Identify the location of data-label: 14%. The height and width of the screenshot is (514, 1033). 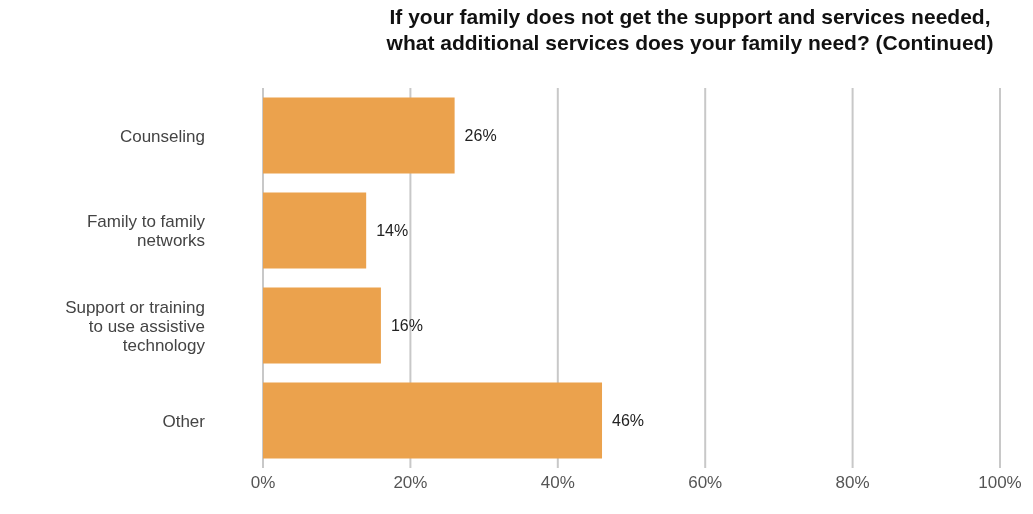
(392, 231).